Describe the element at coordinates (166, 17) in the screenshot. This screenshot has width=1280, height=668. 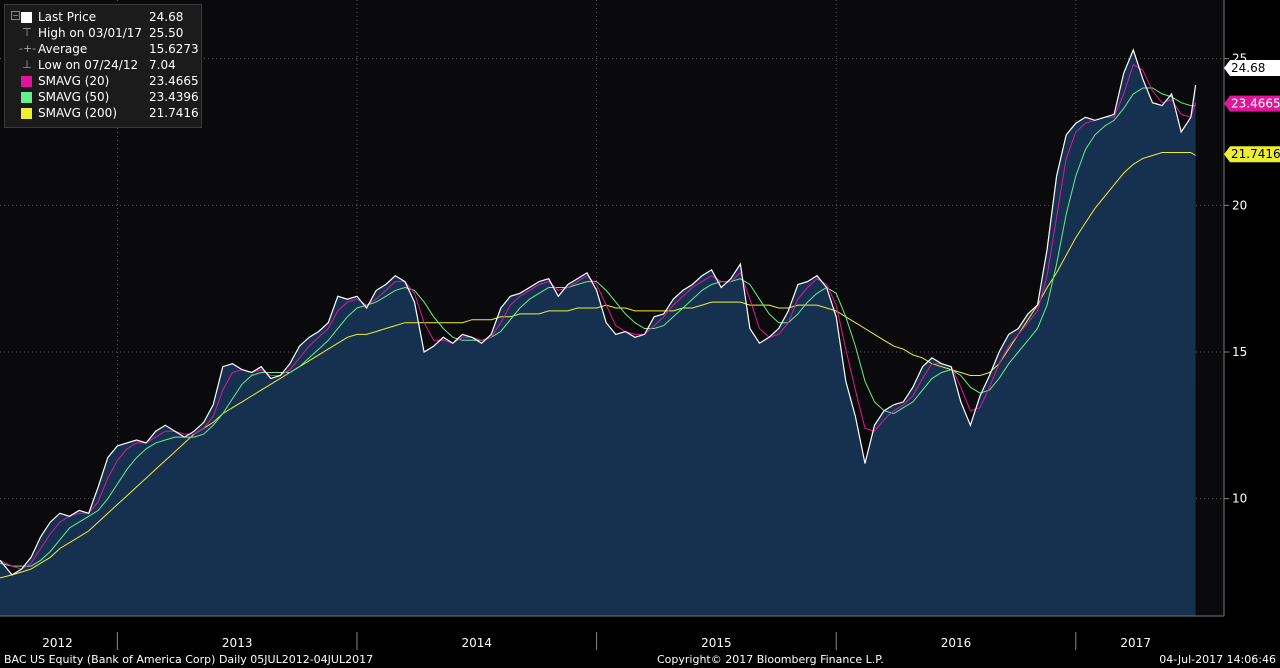
I see `legend-value: 24.68` at that location.